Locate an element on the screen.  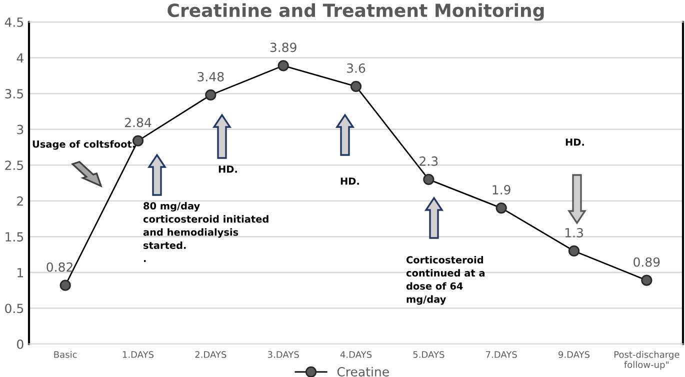
data-label: 1.9 is located at coordinates (501, 190).